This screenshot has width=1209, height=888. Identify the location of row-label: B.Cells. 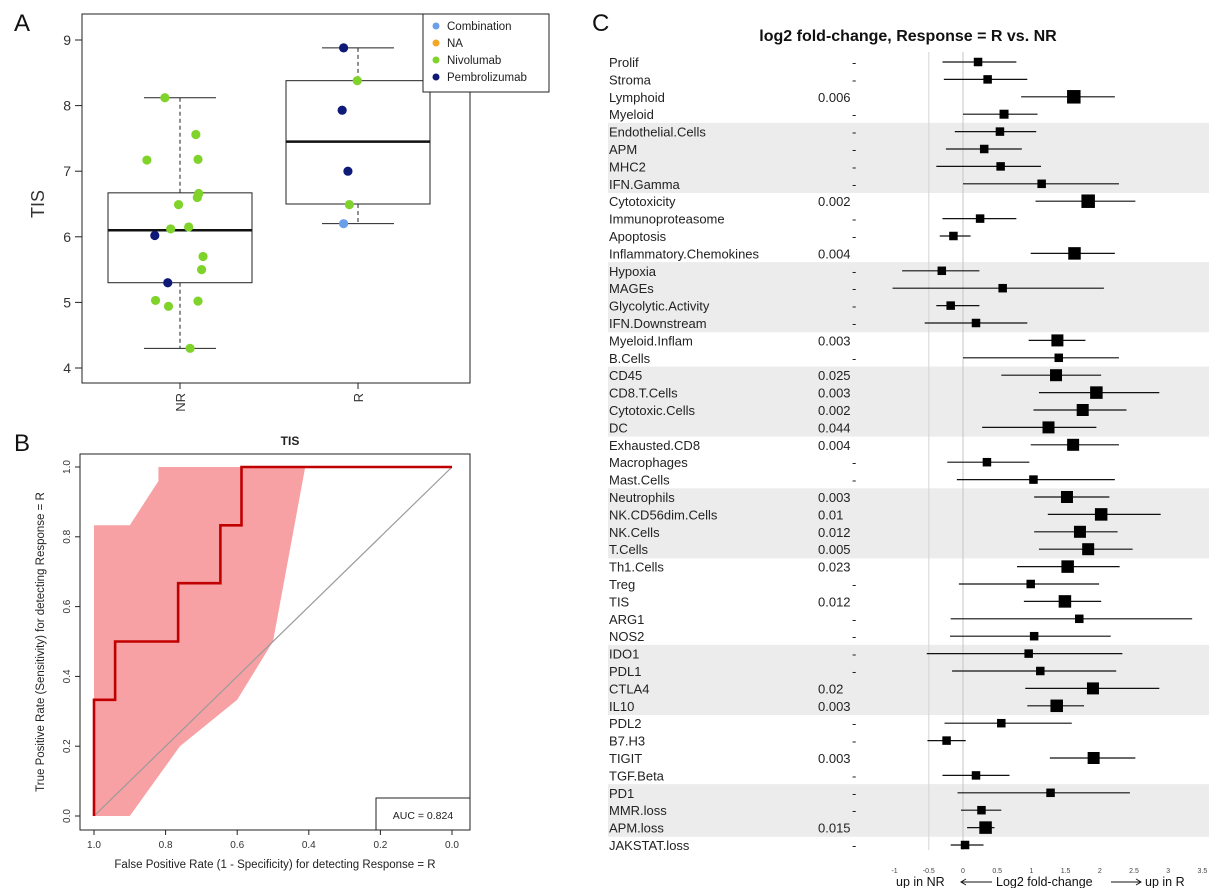
(630, 358).